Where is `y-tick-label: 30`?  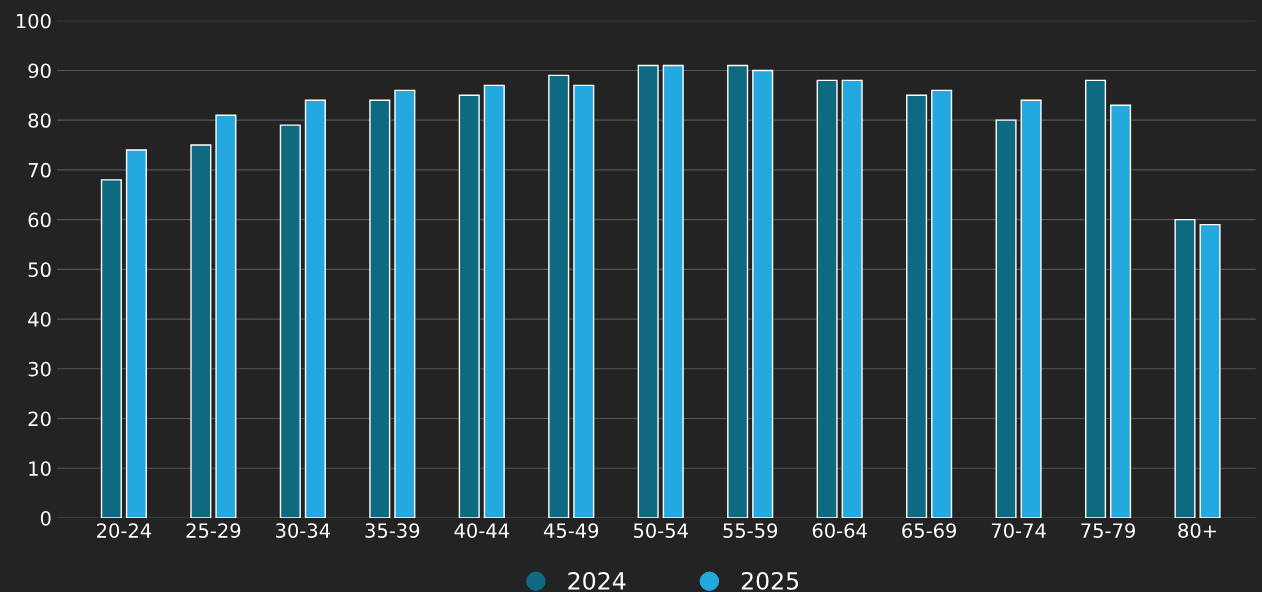 y-tick-label: 30 is located at coordinates (39, 369).